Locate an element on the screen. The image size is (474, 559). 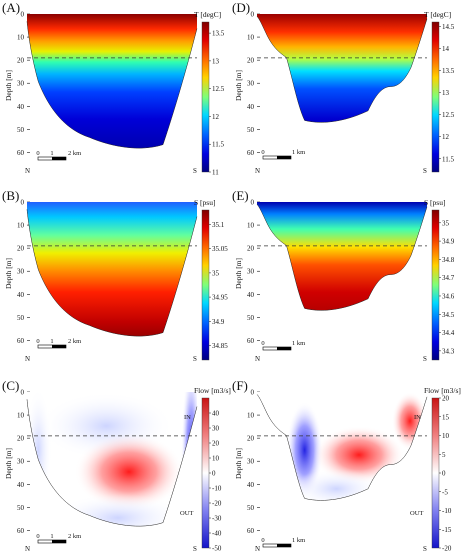
colorbar-tick-label: 15 is located at coordinates (446, 417).